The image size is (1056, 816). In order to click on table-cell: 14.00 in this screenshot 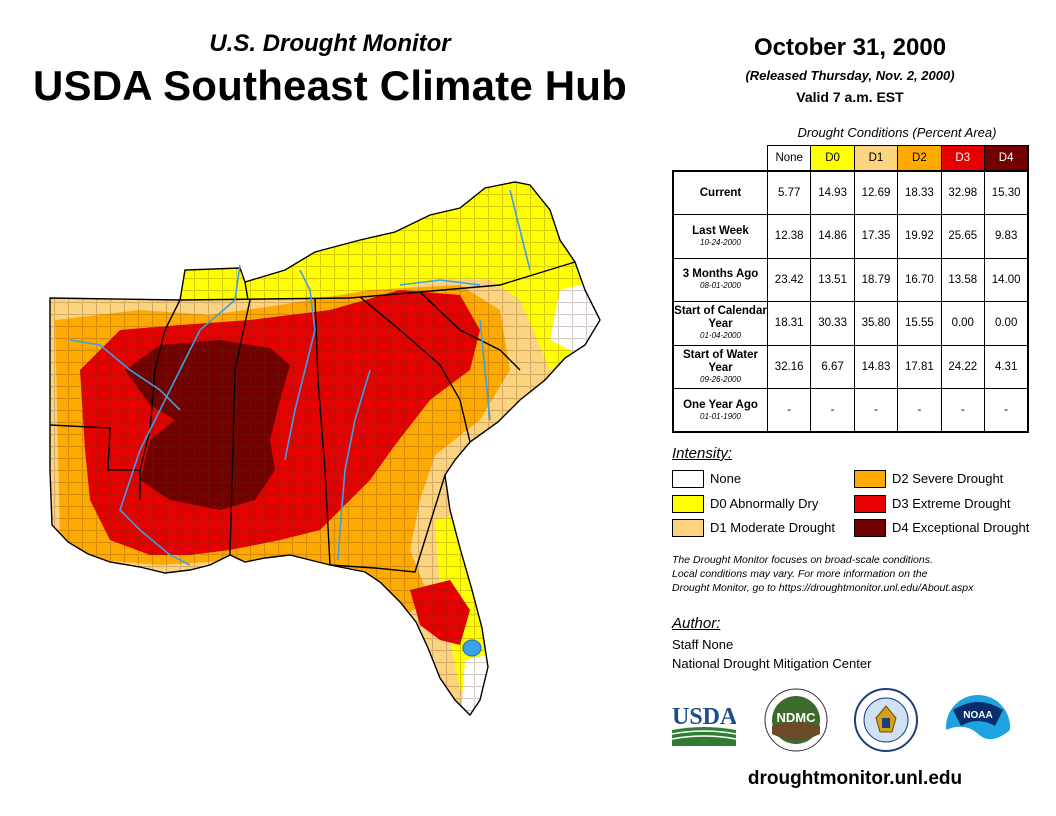, I will do `click(1006, 279)`.